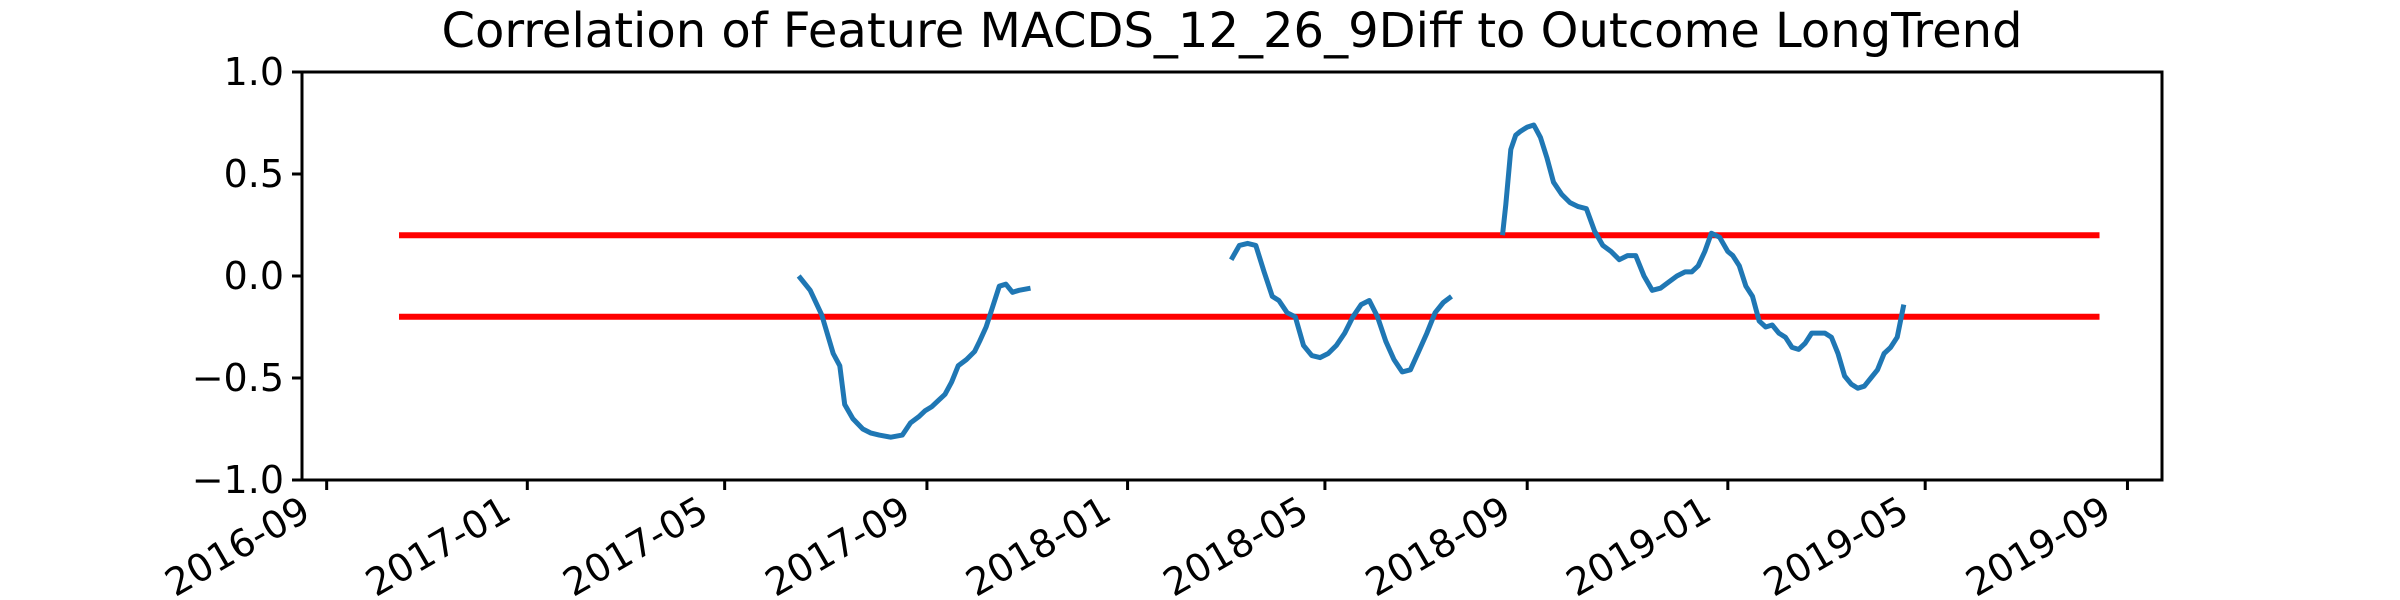 Image resolution: width=2400 pixels, height=600 pixels. I want to click on y-tick-label: 0.5, so click(254, 174).